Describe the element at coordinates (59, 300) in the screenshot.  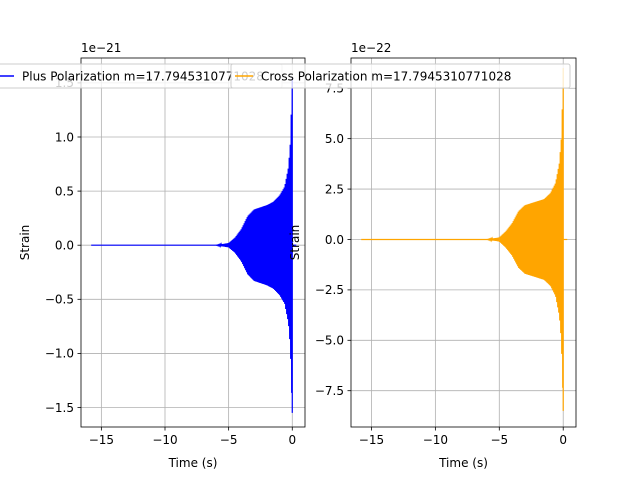
I see `plus-y-tick-label: −0.5` at that location.